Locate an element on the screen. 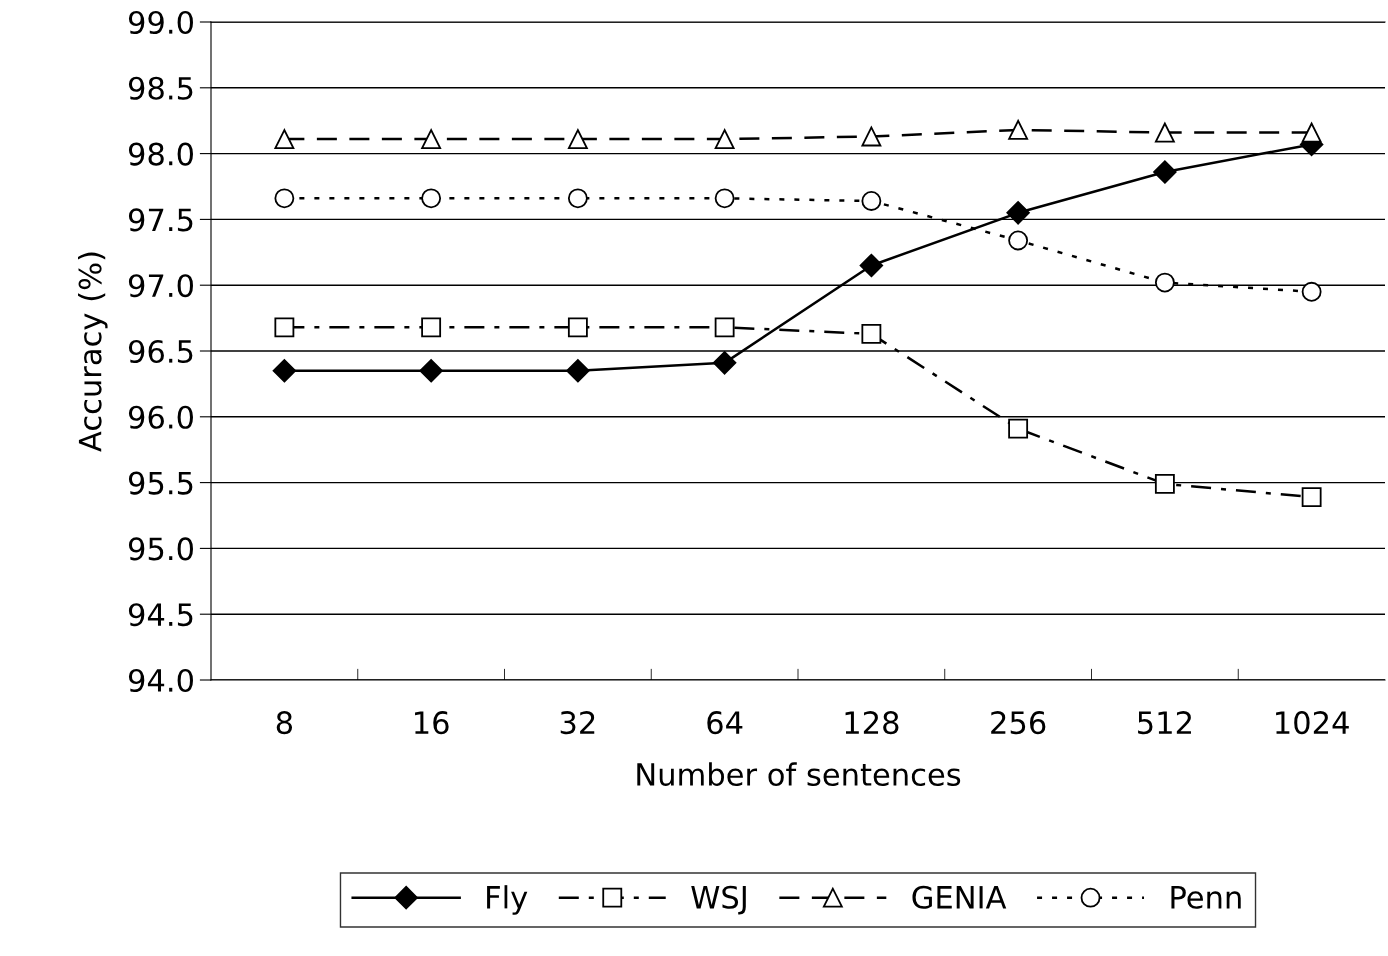  legend-label: WSJ is located at coordinates (718, 900).